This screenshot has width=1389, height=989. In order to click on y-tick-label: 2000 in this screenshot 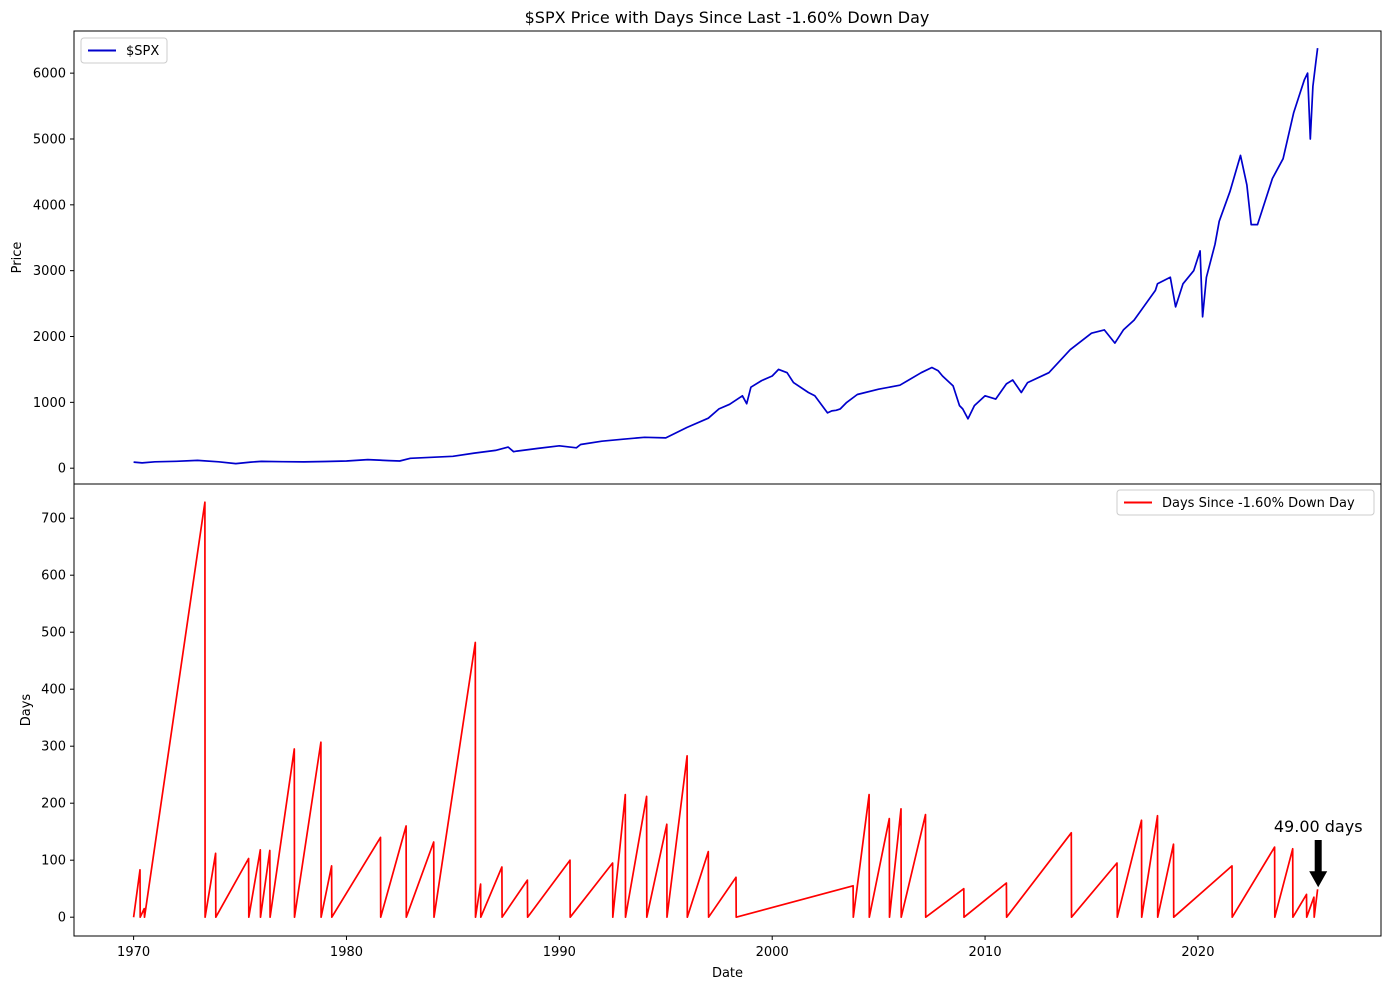, I will do `click(49, 337)`.